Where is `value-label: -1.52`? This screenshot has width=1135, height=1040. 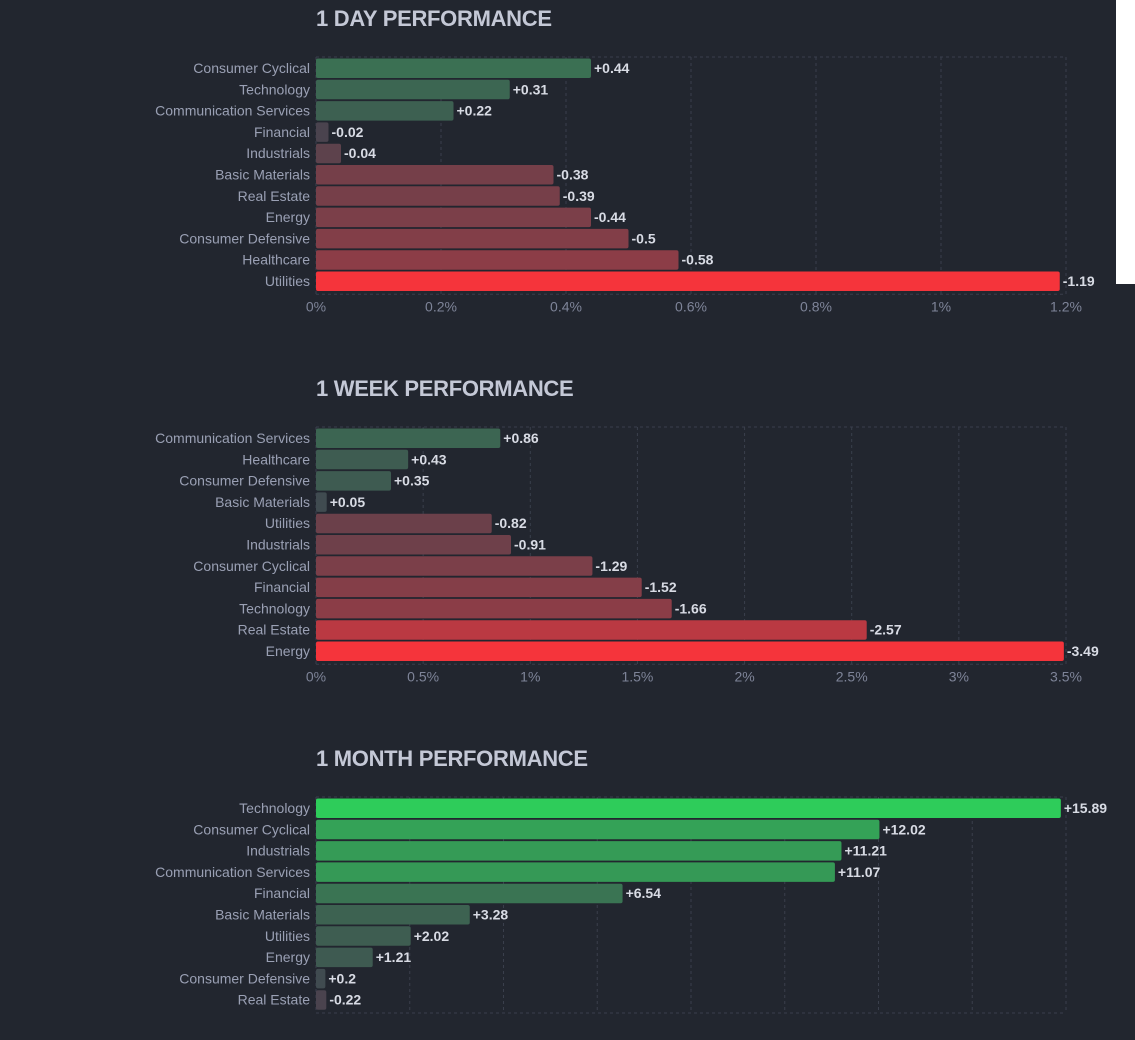 value-label: -1.52 is located at coordinates (661, 587).